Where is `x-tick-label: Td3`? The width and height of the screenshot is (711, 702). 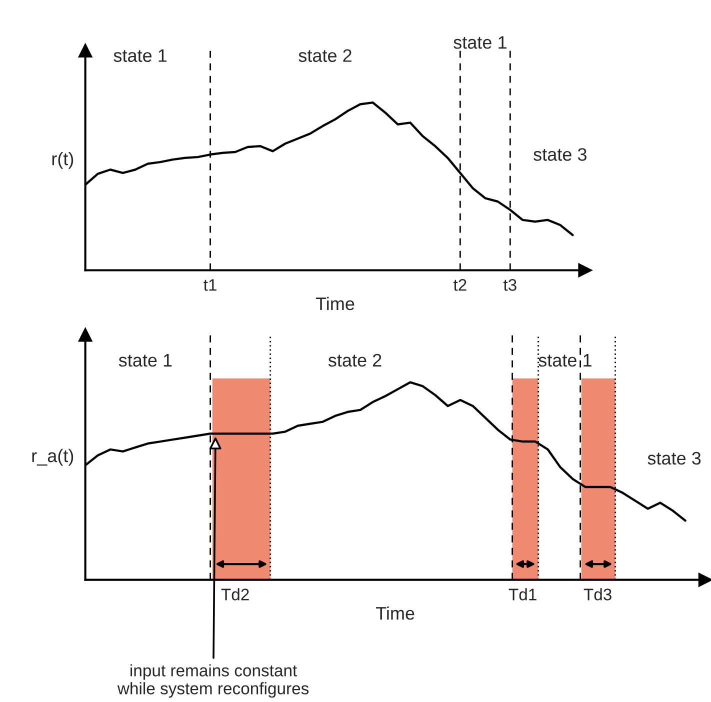
x-tick-label: Td3 is located at coordinates (598, 594).